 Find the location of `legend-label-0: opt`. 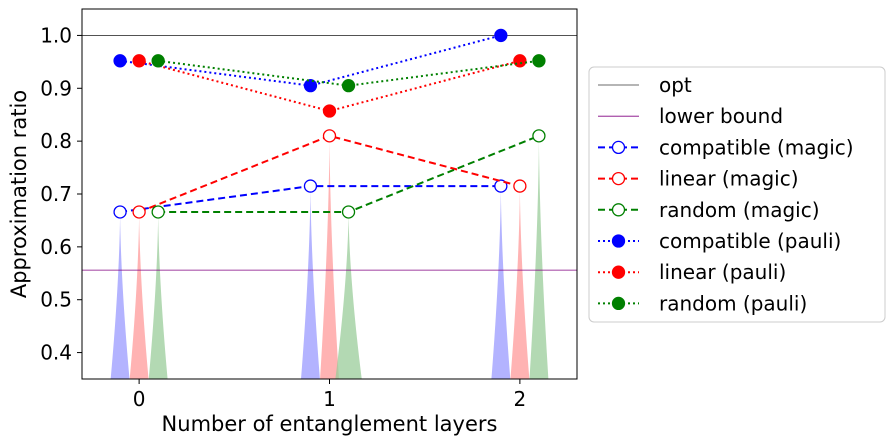

legend-label-0: opt is located at coordinates (675, 85).